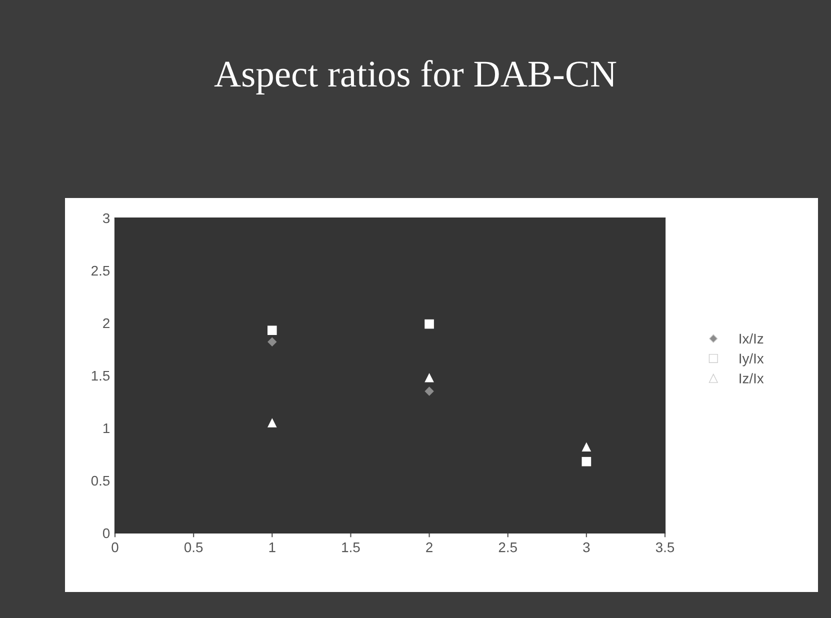 This screenshot has height=618, width=831. Describe the element at coordinates (752, 359) in the screenshot. I see `legend-label: Iy/Ix` at that location.